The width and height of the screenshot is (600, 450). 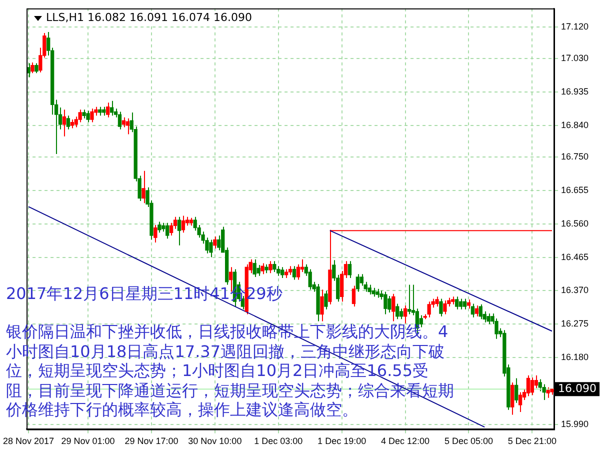 I want to click on x-tick-label: 29 Nov 01:00, so click(x=88, y=441).